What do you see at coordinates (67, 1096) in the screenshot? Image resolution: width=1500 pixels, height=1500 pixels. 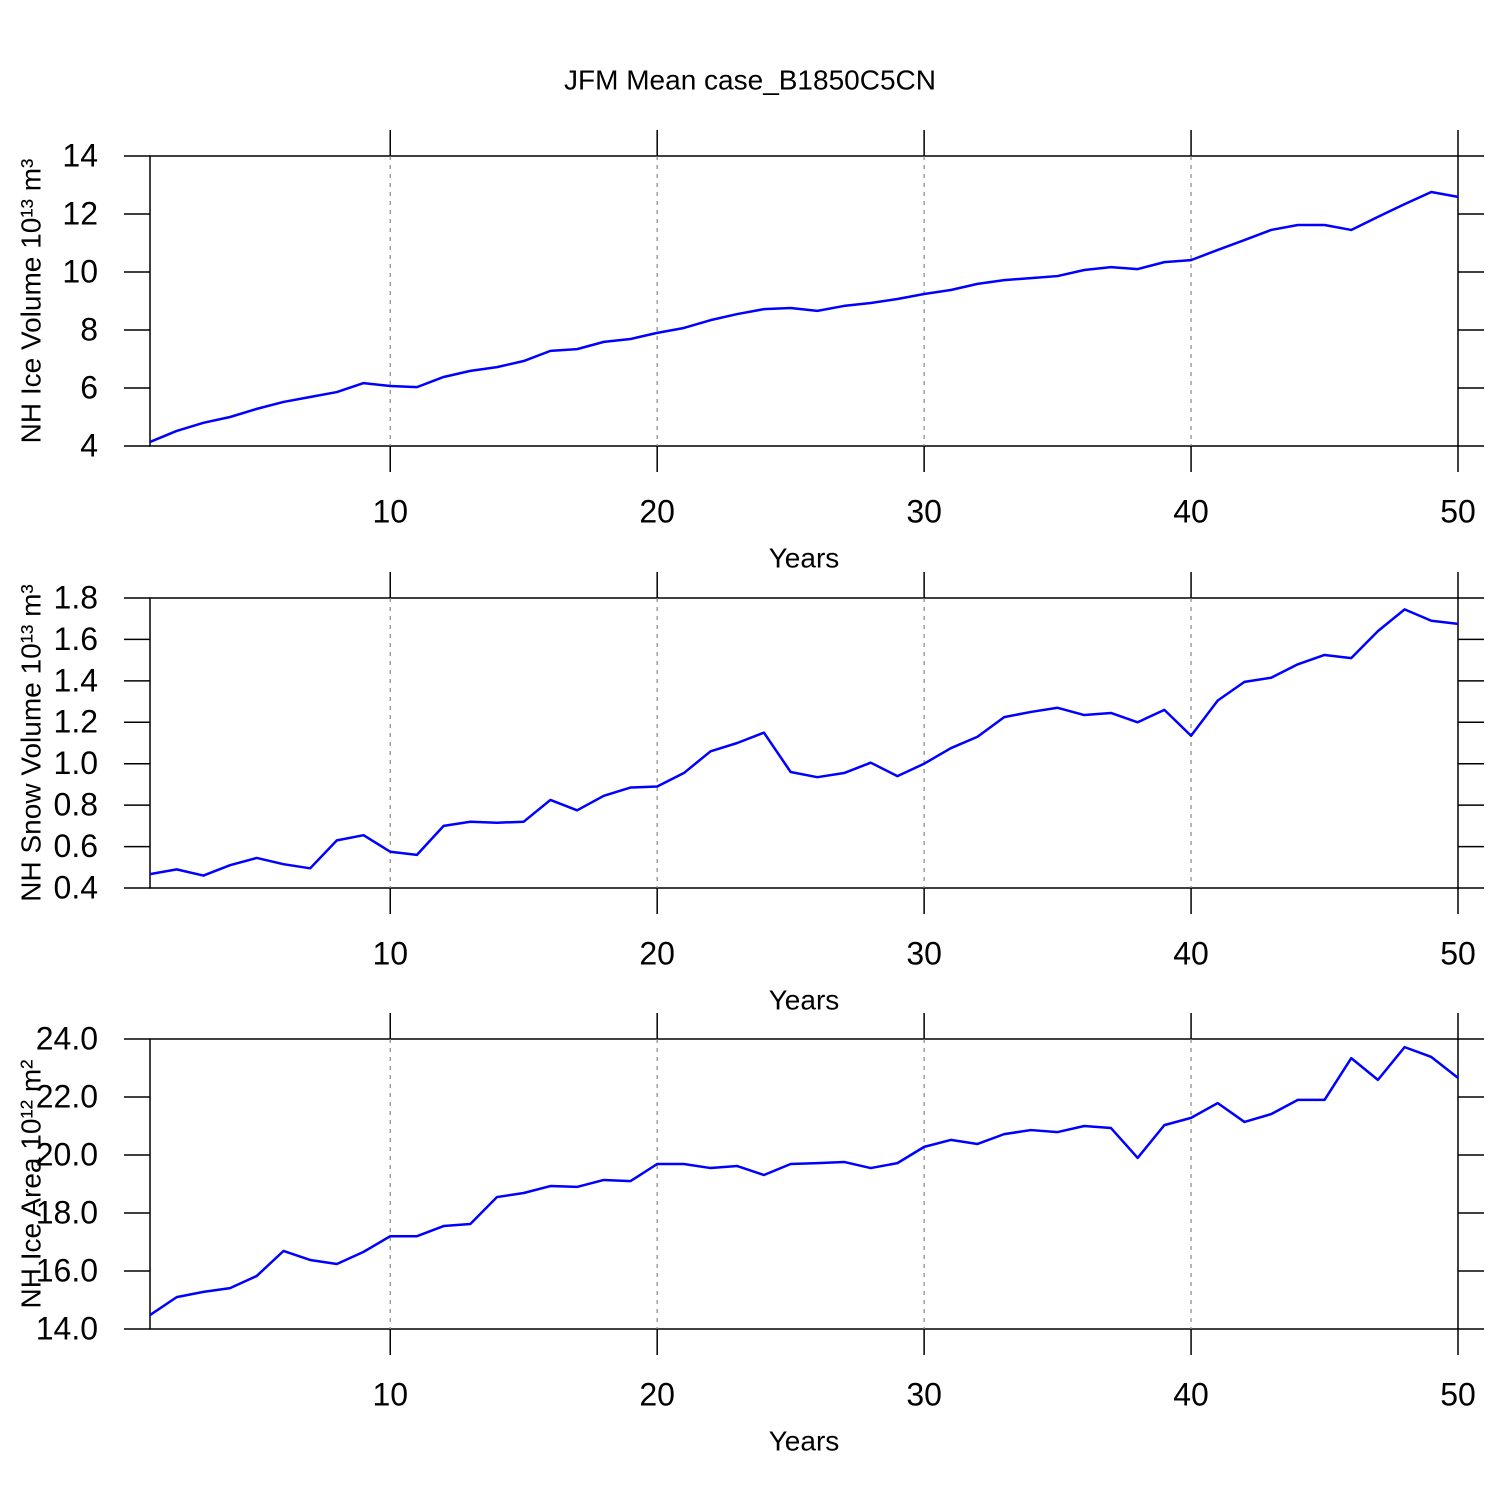 I see `y-tick-label: 22.0` at bounding box center [67, 1096].